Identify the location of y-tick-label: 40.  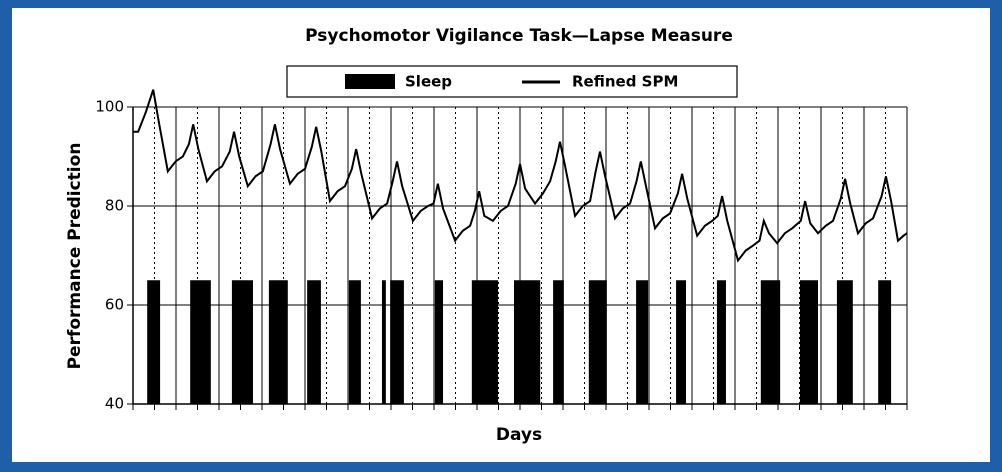
(114, 404).